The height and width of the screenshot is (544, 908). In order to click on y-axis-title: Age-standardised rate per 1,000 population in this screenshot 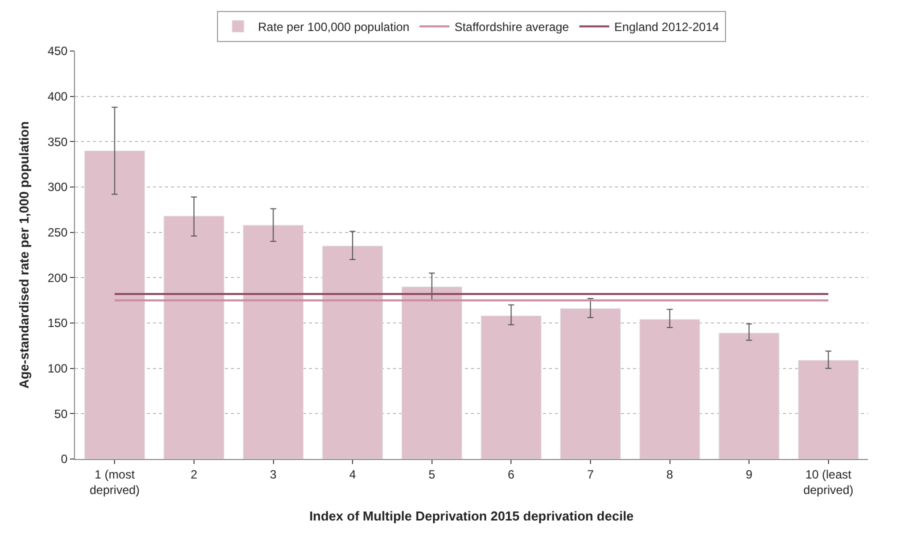, I will do `click(24, 255)`.